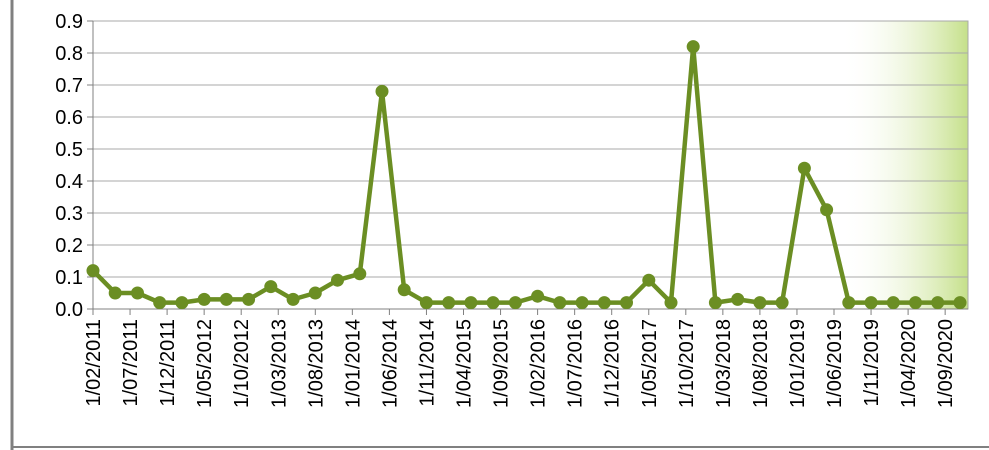  Describe the element at coordinates (69, 150) in the screenshot. I see `y-tick-label: 0.5` at that location.